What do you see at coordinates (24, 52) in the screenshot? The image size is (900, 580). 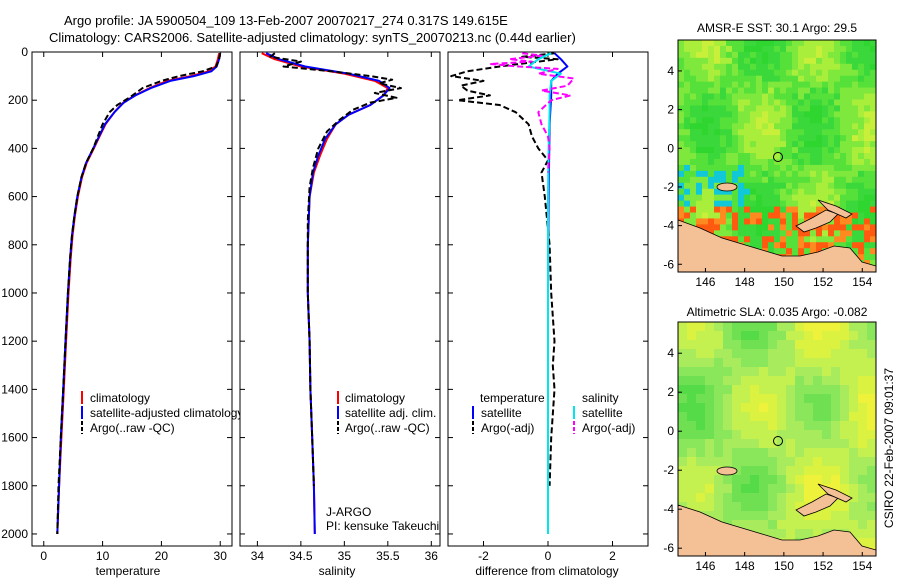 I see `y-tick-label: 0` at bounding box center [24, 52].